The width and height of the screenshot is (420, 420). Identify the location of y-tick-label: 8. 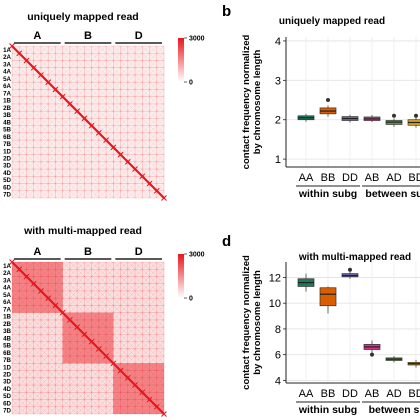
(278, 330).